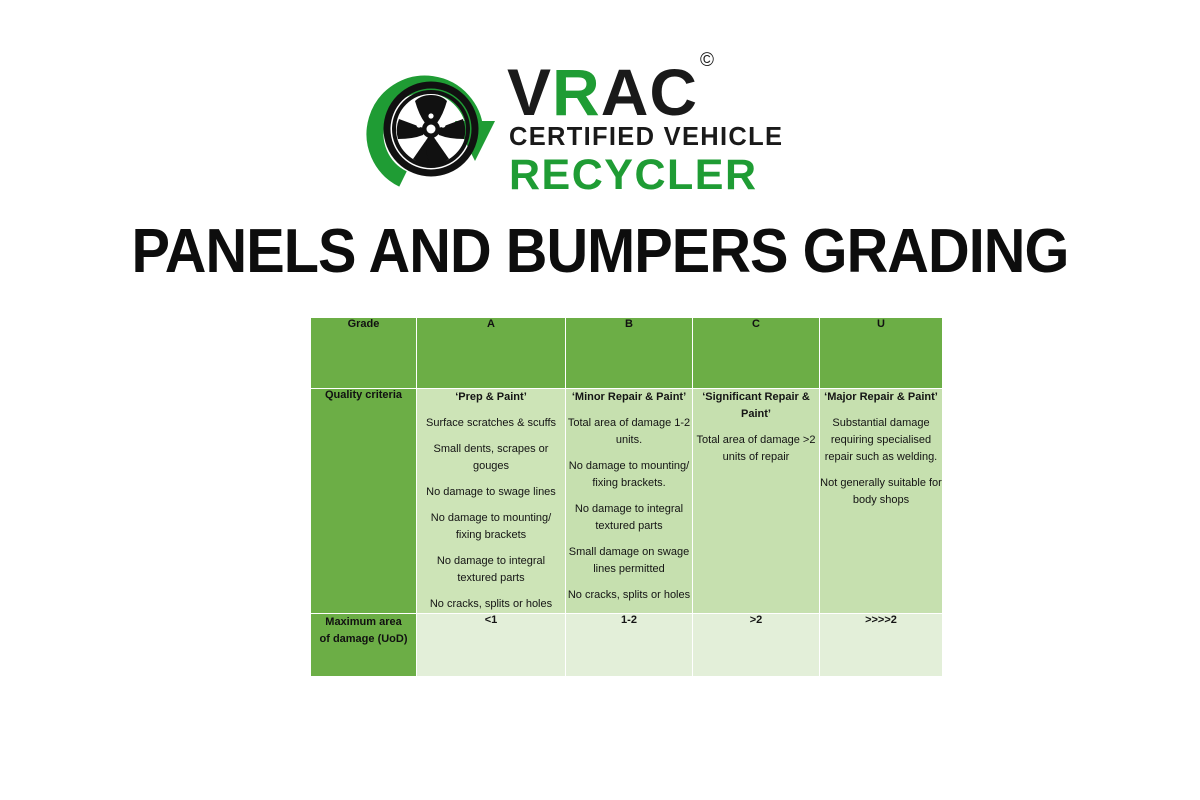  What do you see at coordinates (629, 561) in the screenshot?
I see `criteria-line: Small damage on swage lines permitted` at bounding box center [629, 561].